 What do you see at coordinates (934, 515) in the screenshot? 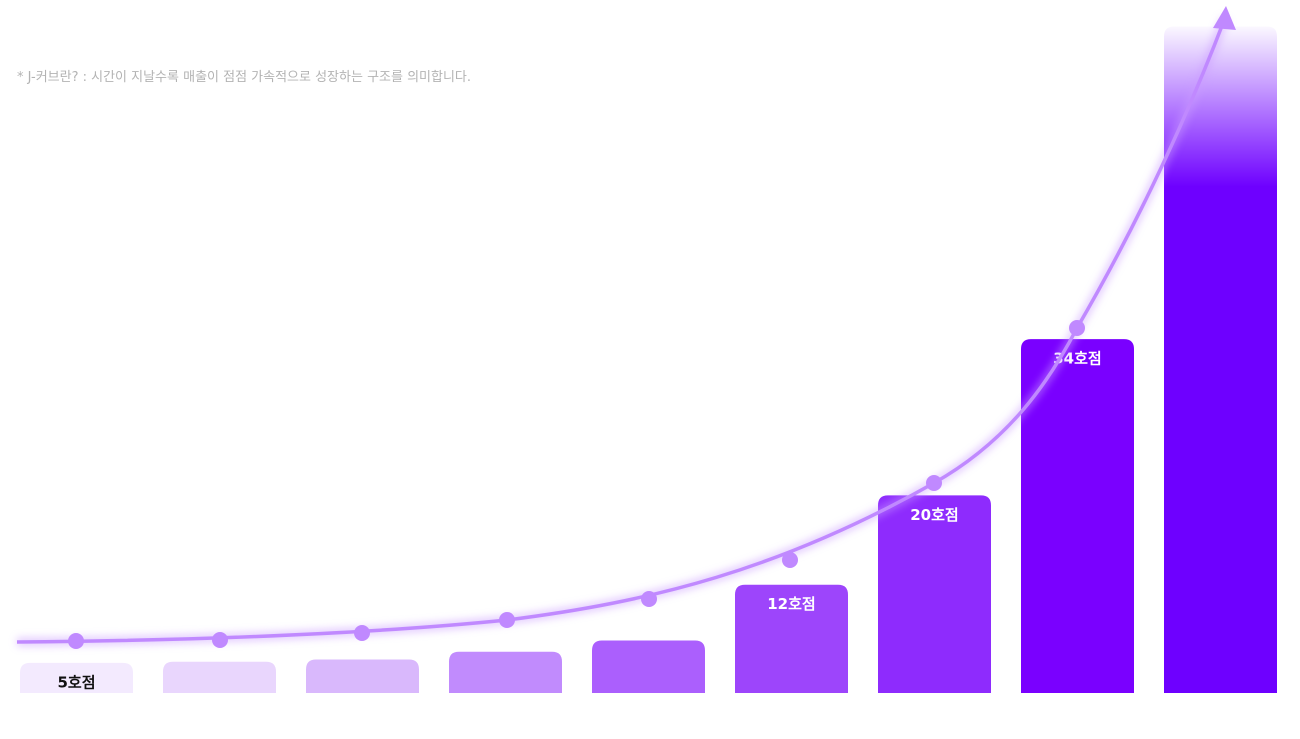
I see `value-label: 20호점` at bounding box center [934, 515].